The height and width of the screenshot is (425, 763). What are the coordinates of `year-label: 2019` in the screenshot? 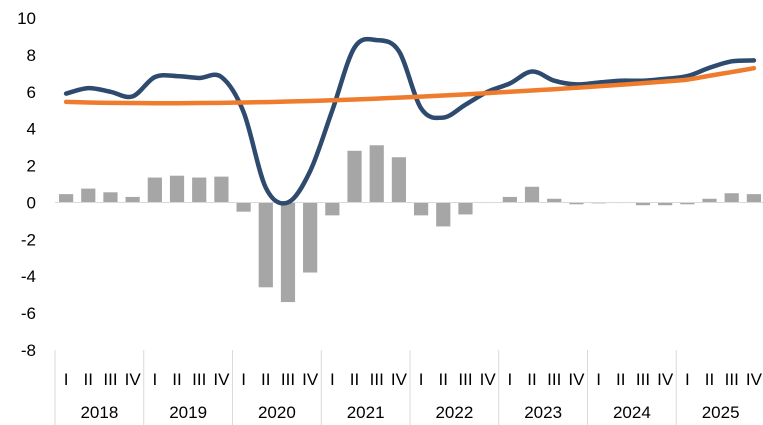 It's located at (188, 412).